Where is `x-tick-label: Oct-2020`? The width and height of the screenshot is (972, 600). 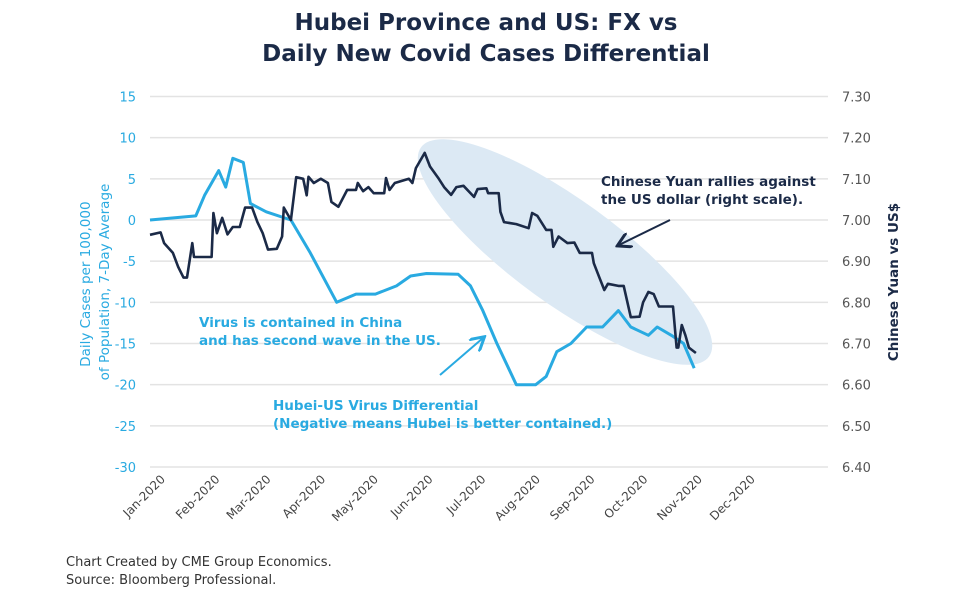
x-tick-label: Oct-2020 is located at coordinates (625, 496).